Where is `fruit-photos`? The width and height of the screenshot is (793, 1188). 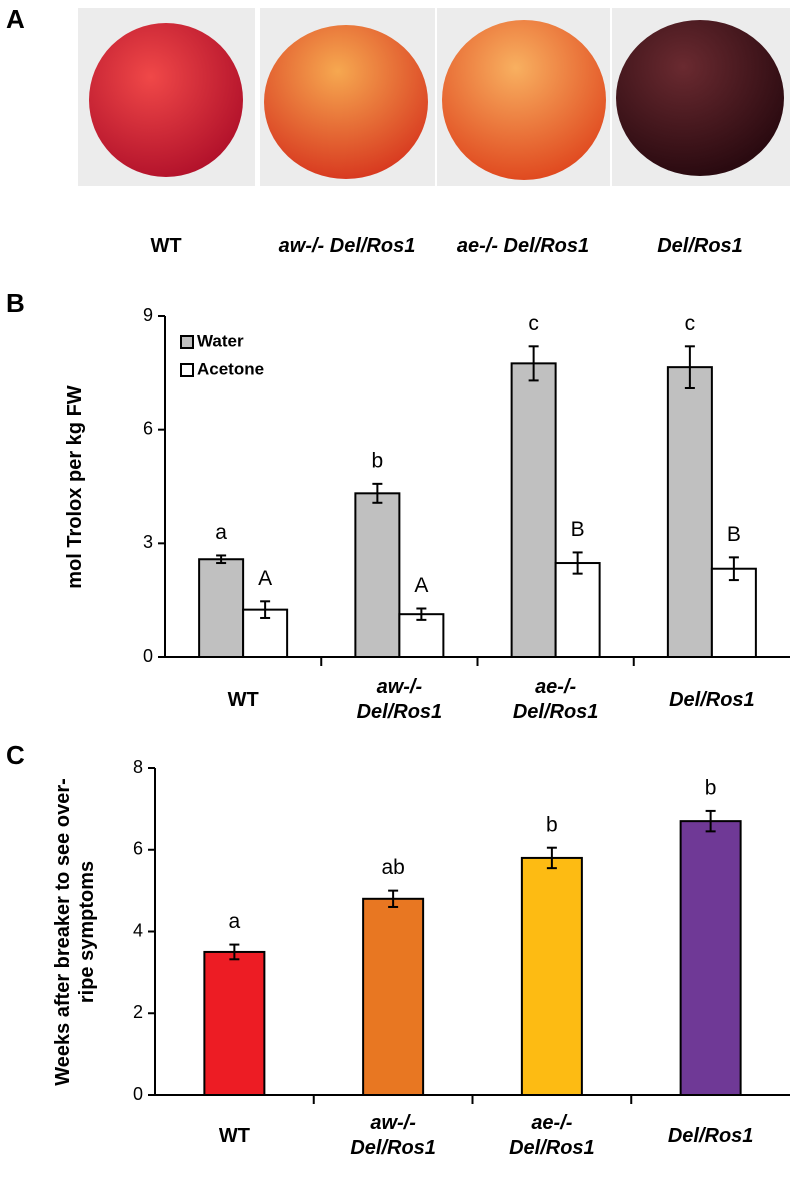 fruit-photos is located at coordinates (434, 97).